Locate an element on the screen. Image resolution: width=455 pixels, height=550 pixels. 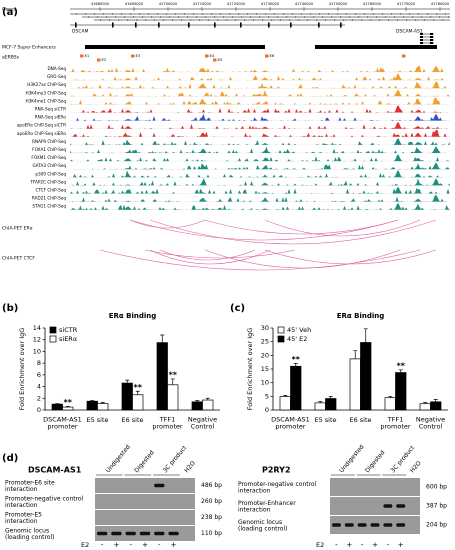
legend-label: 45' Veh is located at coordinates (299, 330).